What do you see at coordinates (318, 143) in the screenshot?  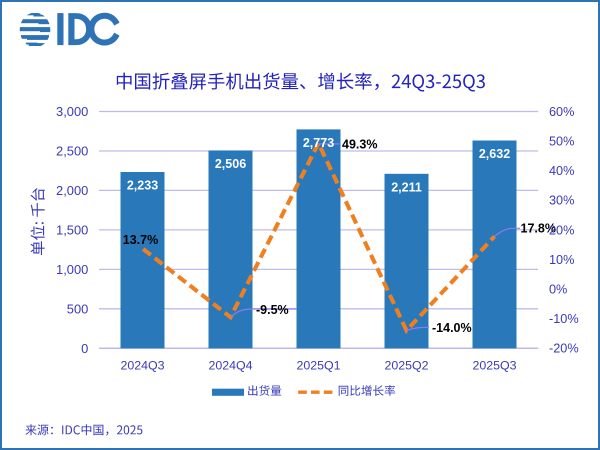 I see `svg-text: 2,773` at bounding box center [318, 143].